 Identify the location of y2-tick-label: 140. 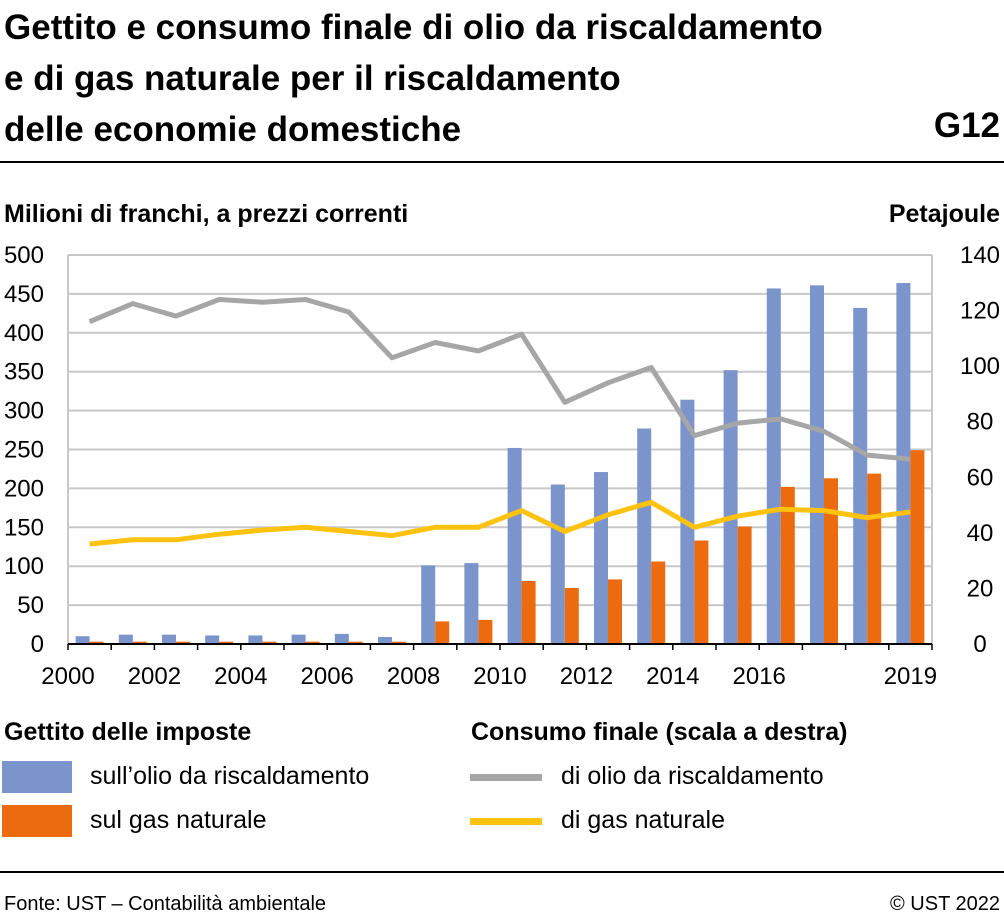
(980, 255).